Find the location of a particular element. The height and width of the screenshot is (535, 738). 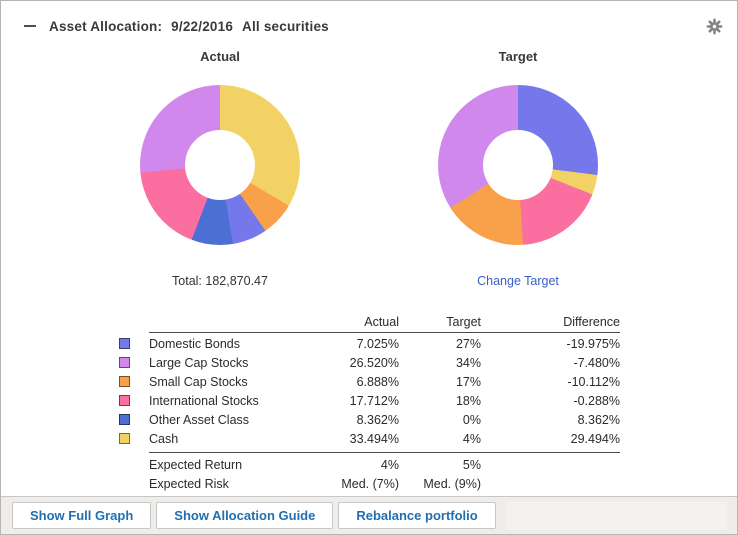

actual-donut-chart is located at coordinates (220, 165).